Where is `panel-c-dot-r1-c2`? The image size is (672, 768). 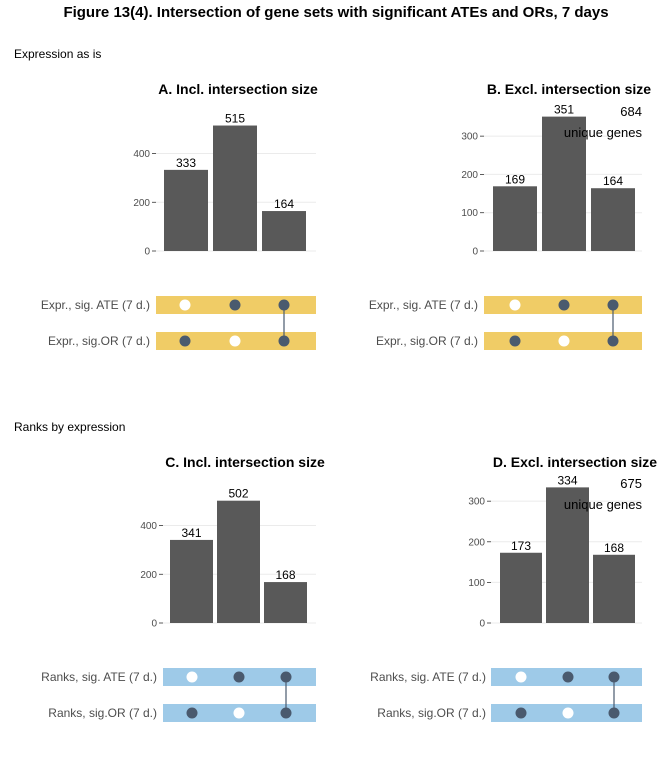
panel-c-dot-r1-c2 is located at coordinates (239, 677).